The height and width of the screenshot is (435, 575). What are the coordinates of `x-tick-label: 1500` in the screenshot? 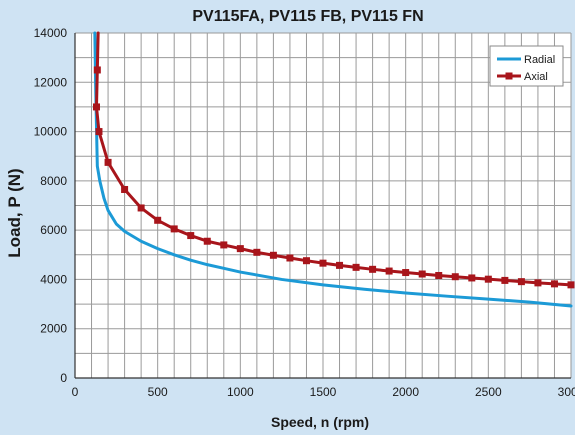 It's located at (323, 392).